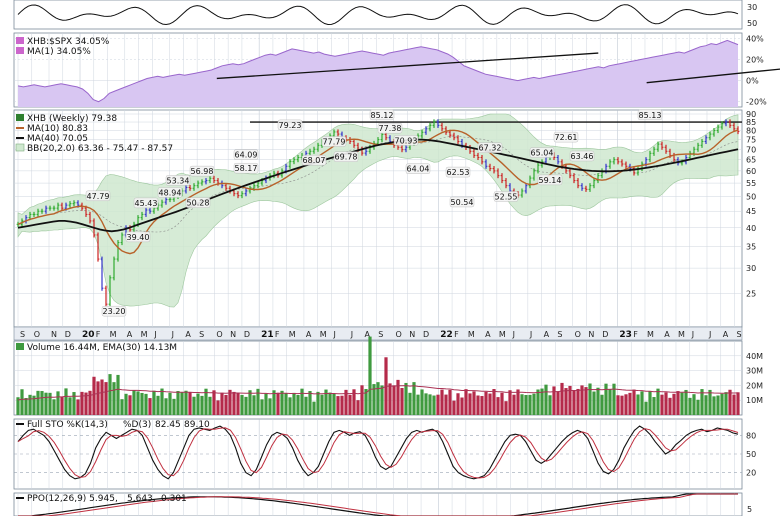  I want to click on rel-legend-swatch, so click(20, 40).